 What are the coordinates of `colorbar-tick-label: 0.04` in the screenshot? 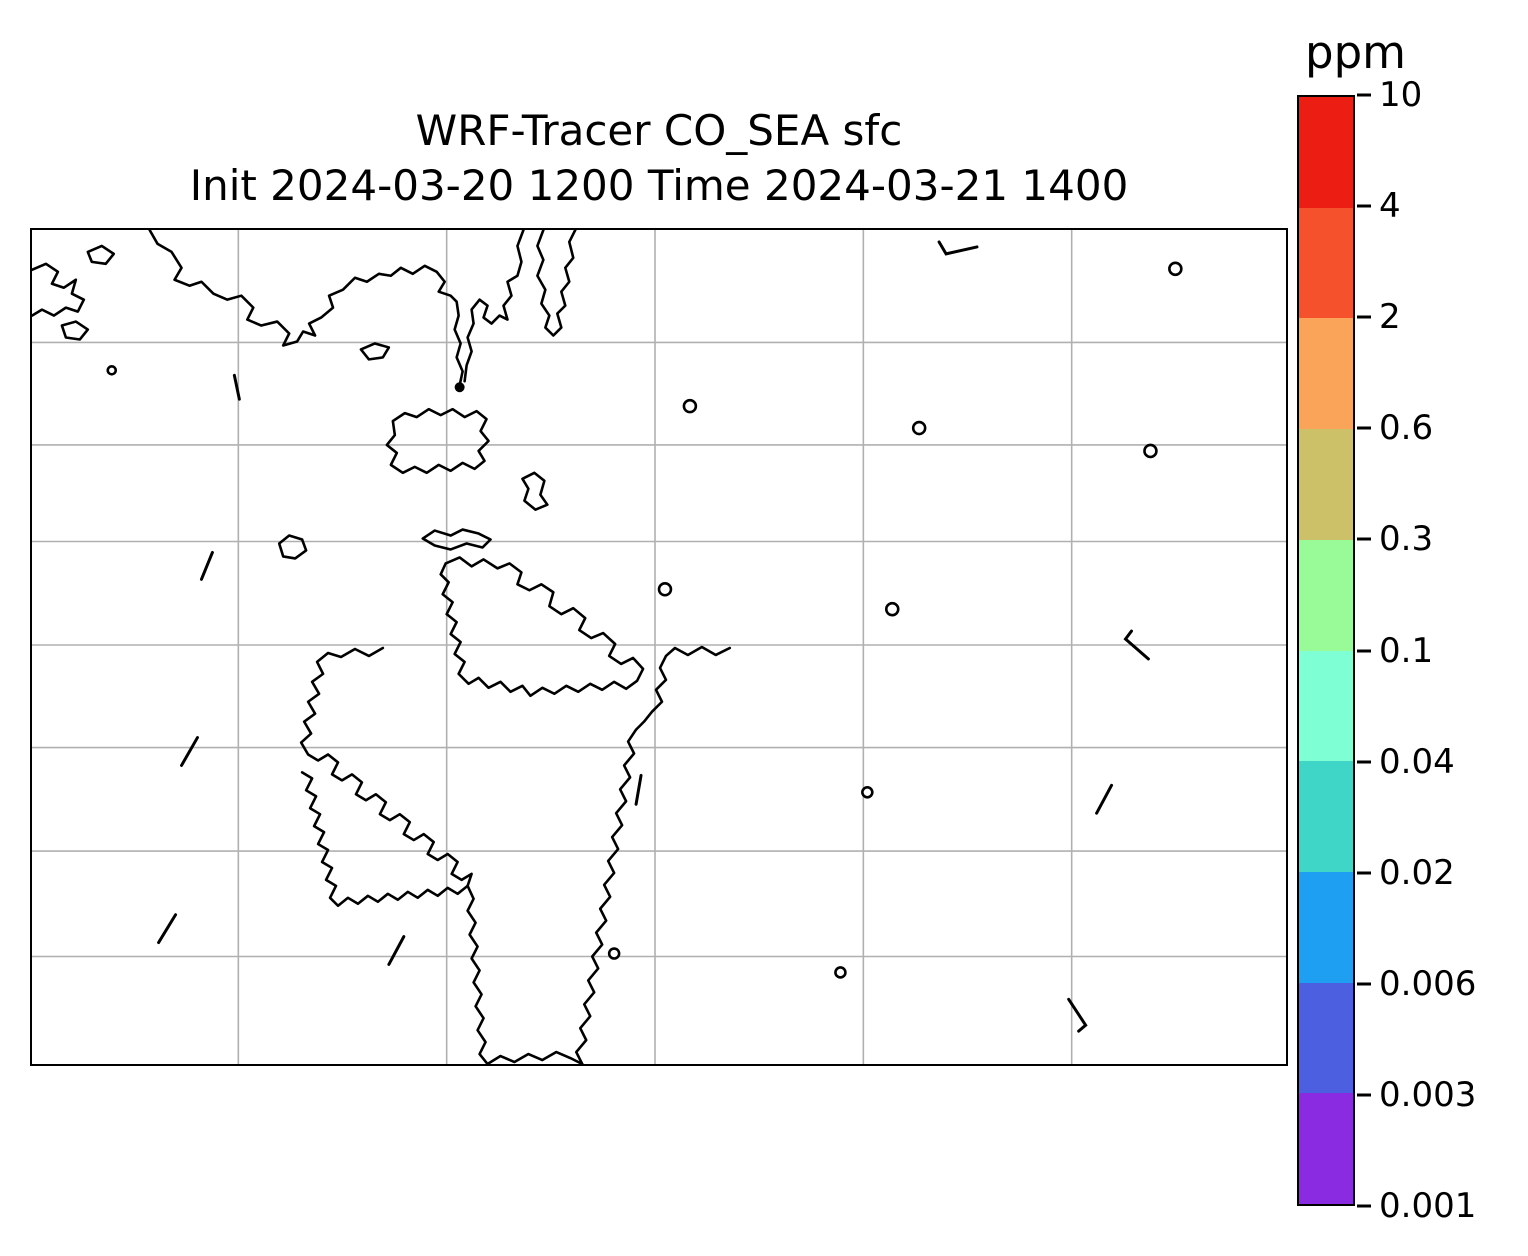 It's located at (1417, 761).